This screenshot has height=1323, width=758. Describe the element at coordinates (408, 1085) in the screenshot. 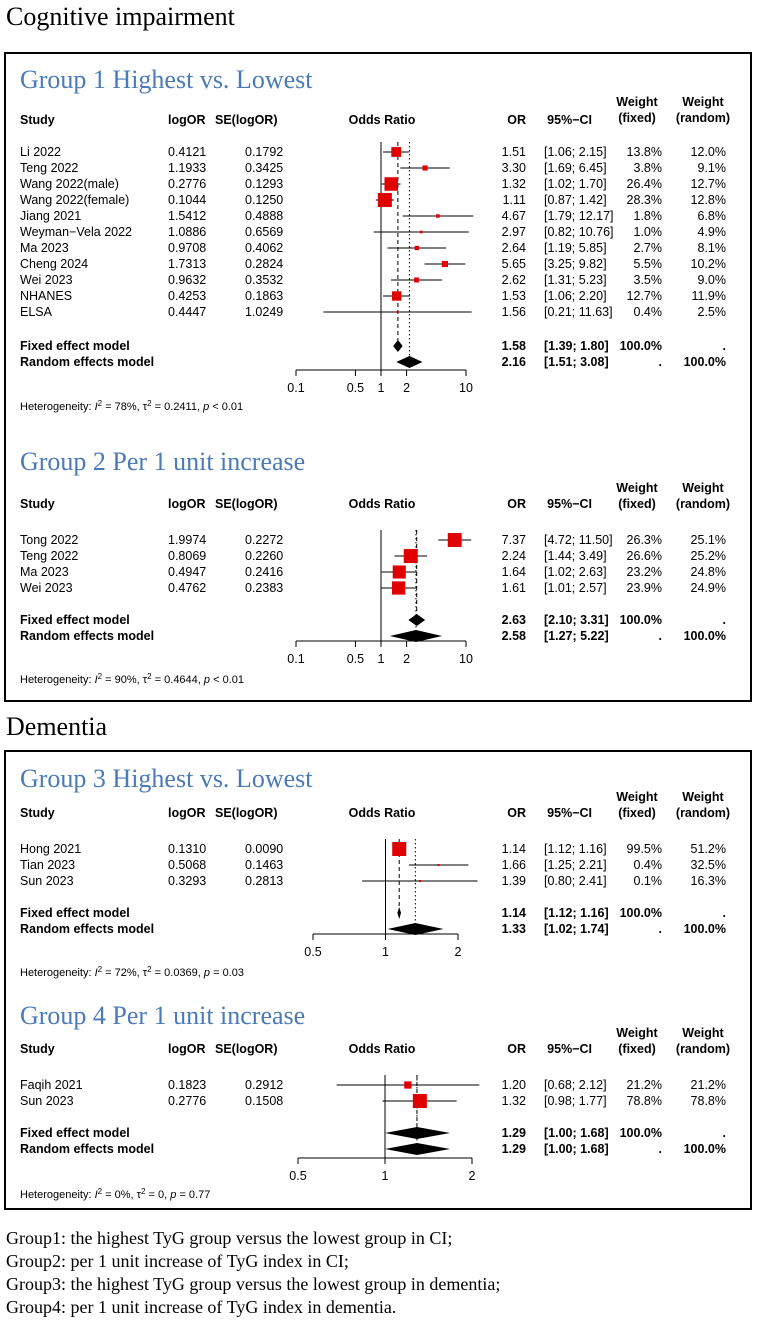

I see `g4-study-box` at that location.